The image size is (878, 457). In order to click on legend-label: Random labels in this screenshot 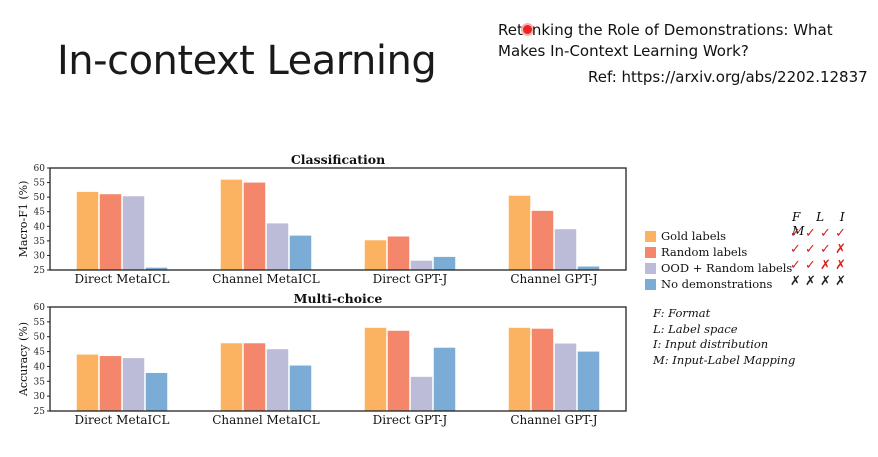, I will do `click(704, 252)`.